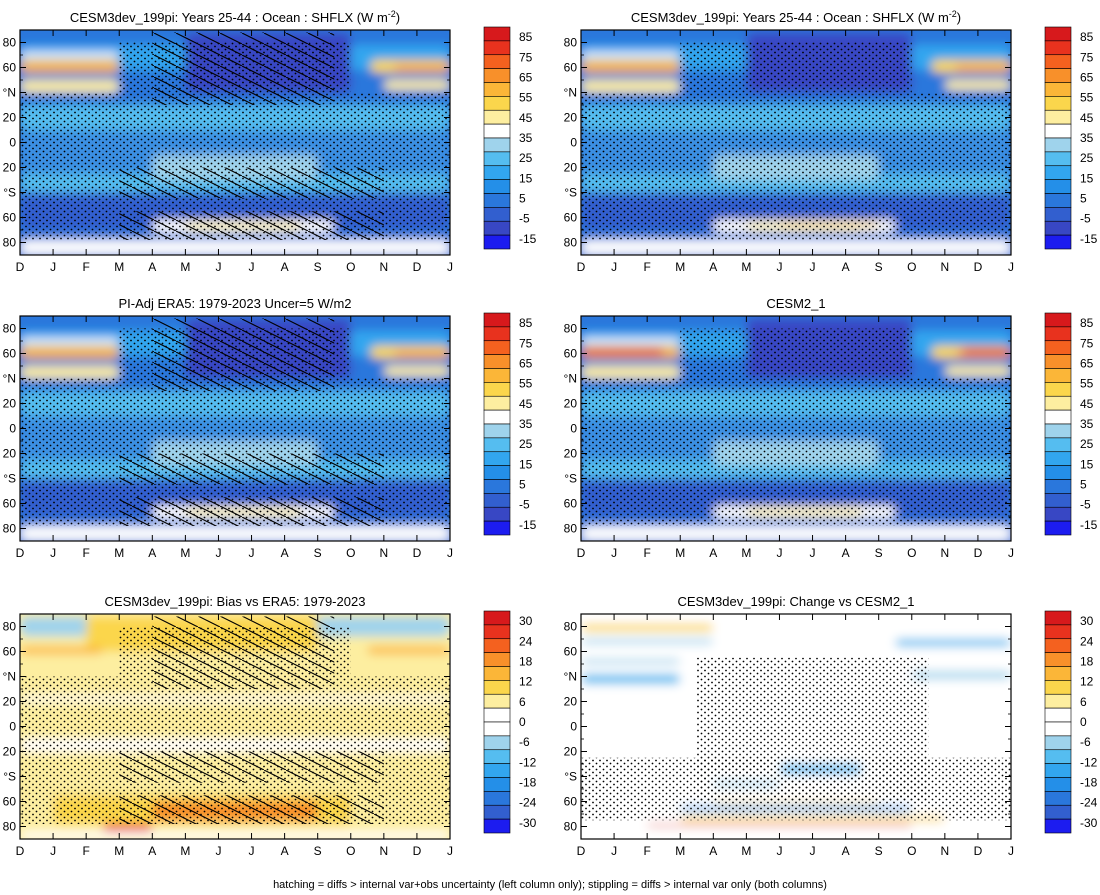  I want to click on y-tick-label: 20, so click(571, 404).